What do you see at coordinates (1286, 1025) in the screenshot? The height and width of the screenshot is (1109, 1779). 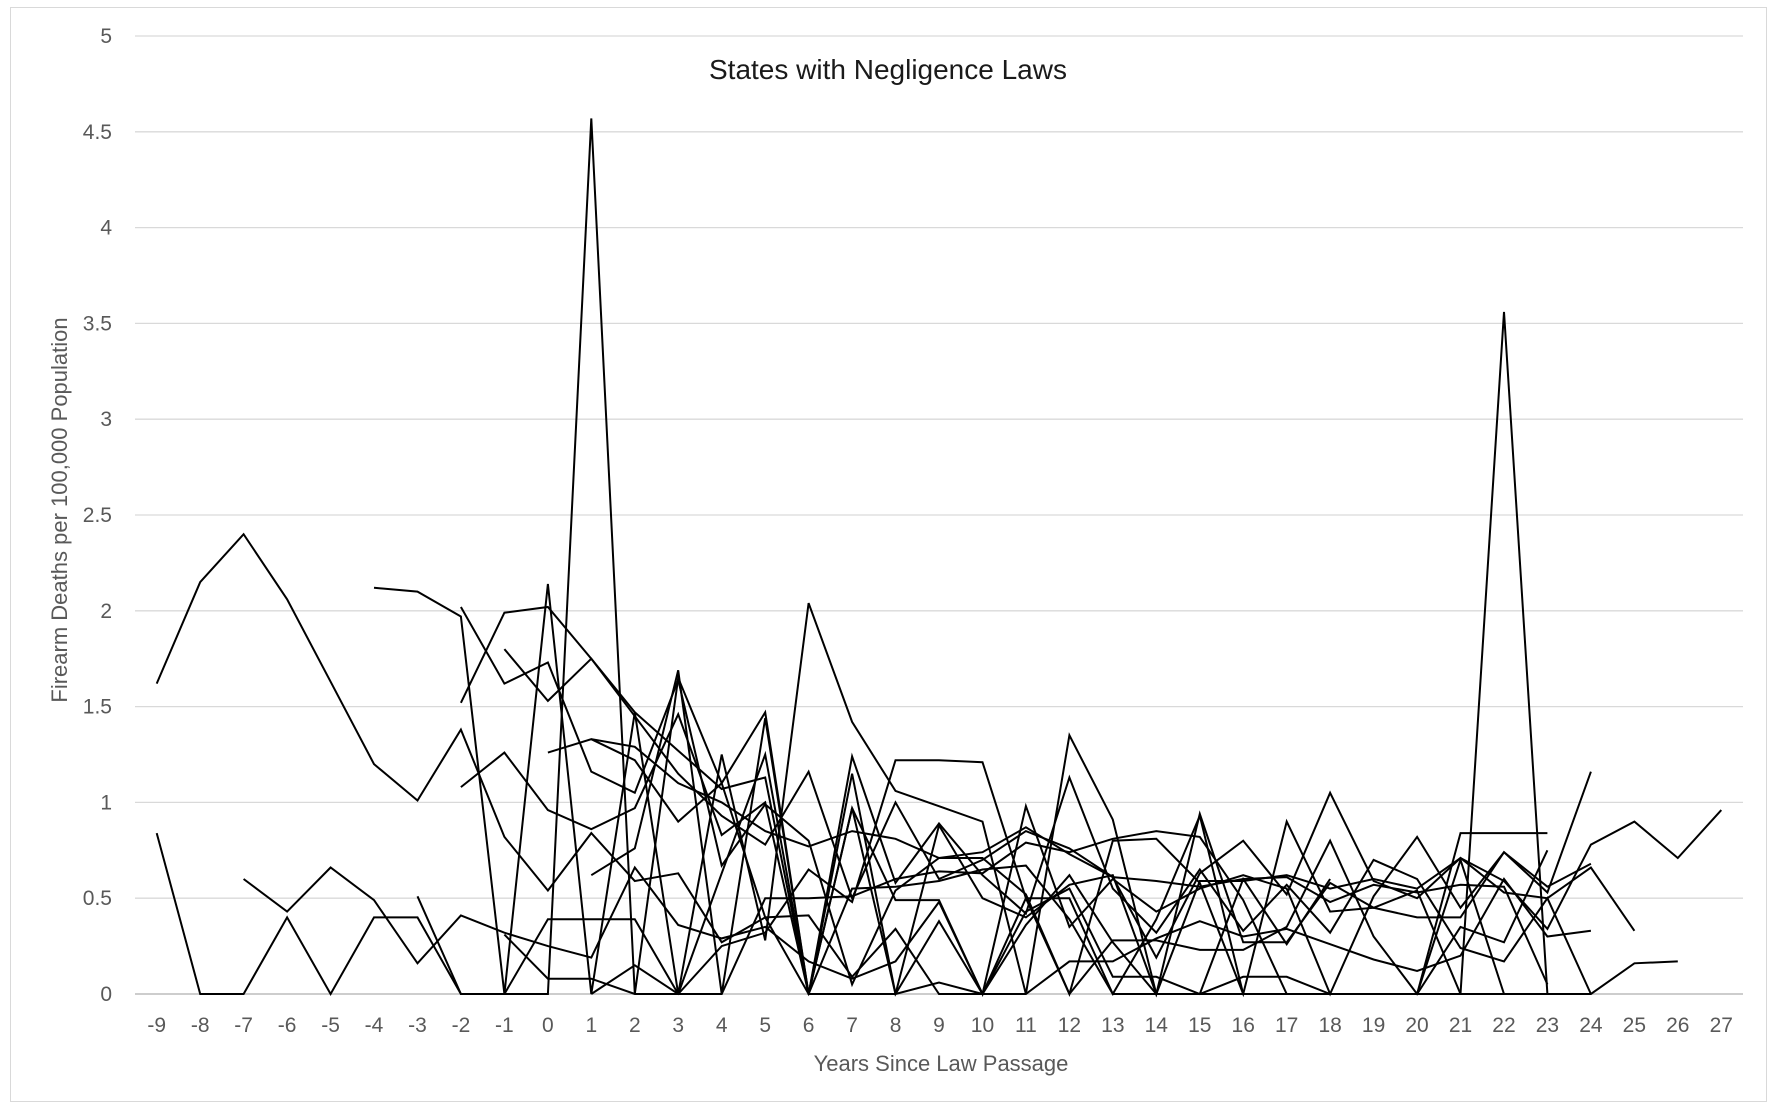 I see `x-tick-label: 17` at bounding box center [1286, 1025].